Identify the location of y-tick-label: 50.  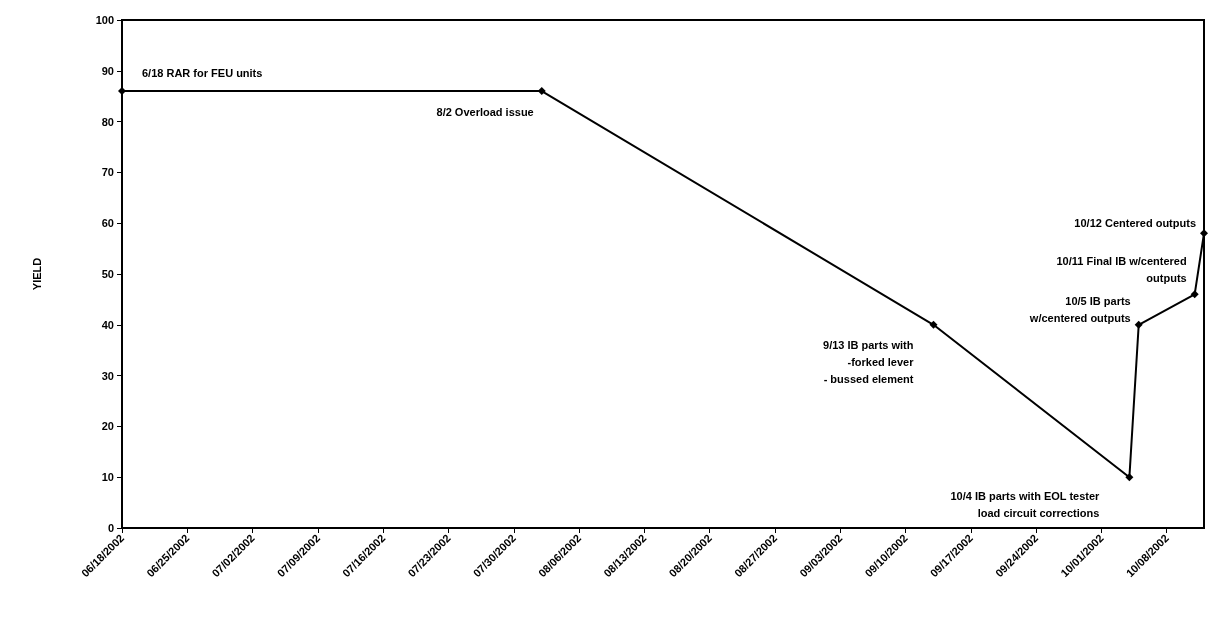
(107, 274).